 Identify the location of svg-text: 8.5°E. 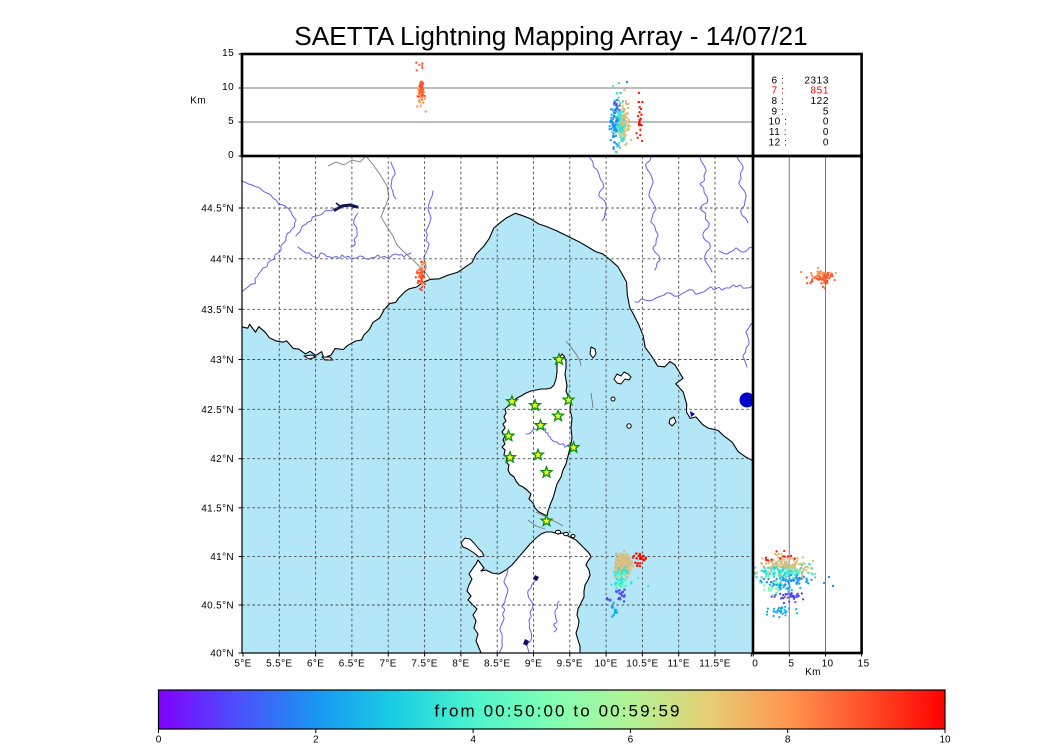
(497, 664).